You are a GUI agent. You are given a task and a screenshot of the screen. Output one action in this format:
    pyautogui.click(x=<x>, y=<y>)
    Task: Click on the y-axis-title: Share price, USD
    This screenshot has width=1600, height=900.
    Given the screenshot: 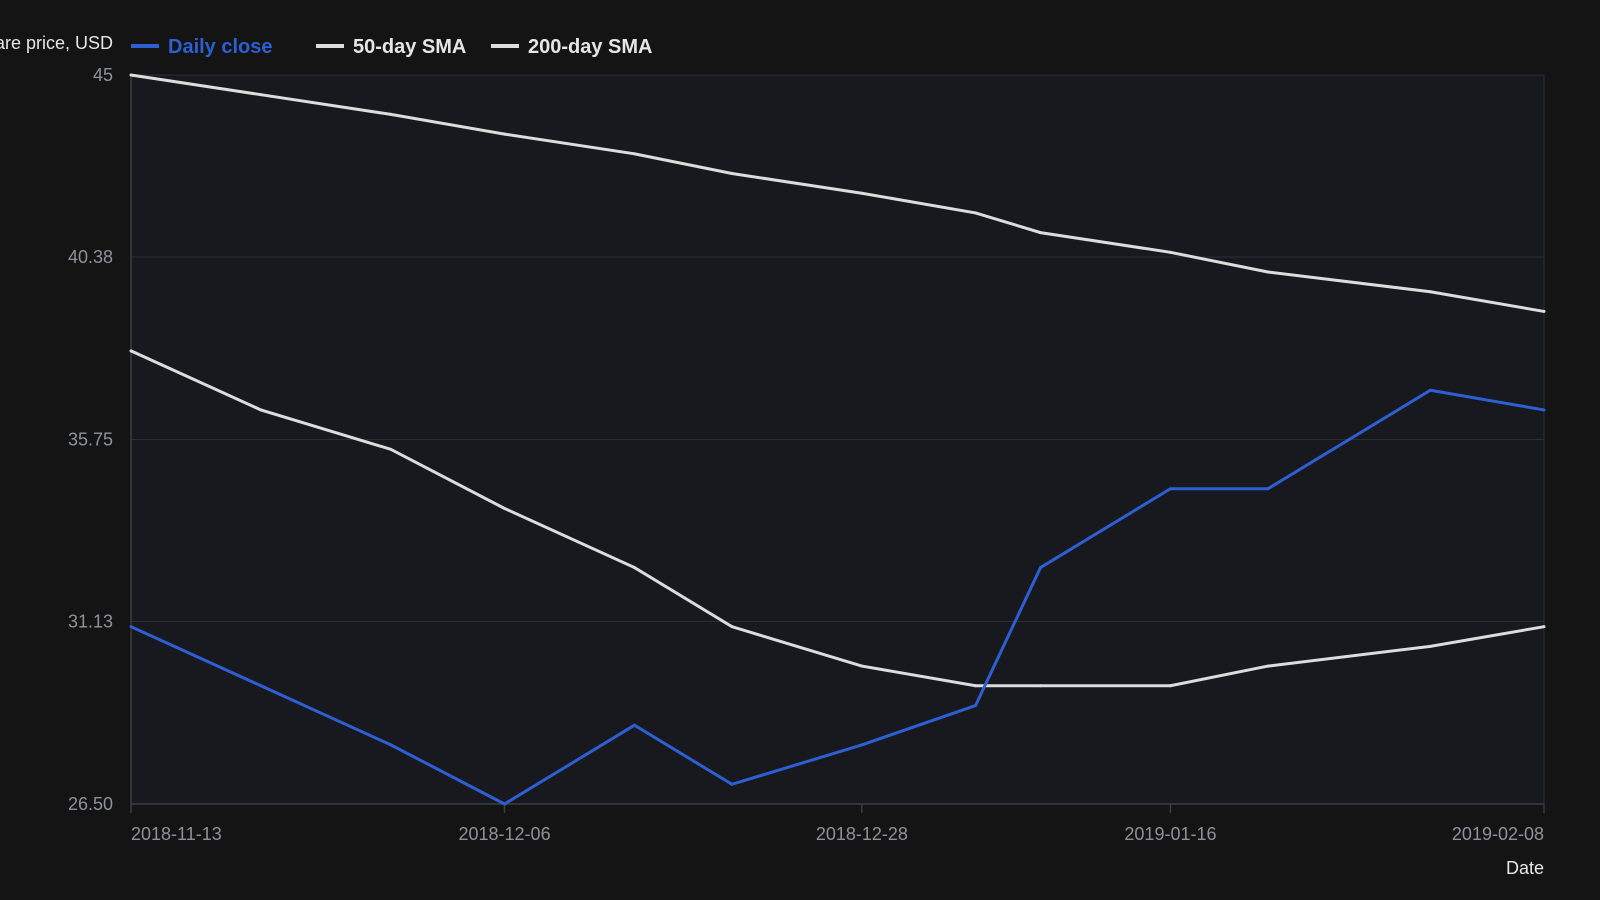 What is the action you would take?
    pyautogui.click(x=56, y=43)
    